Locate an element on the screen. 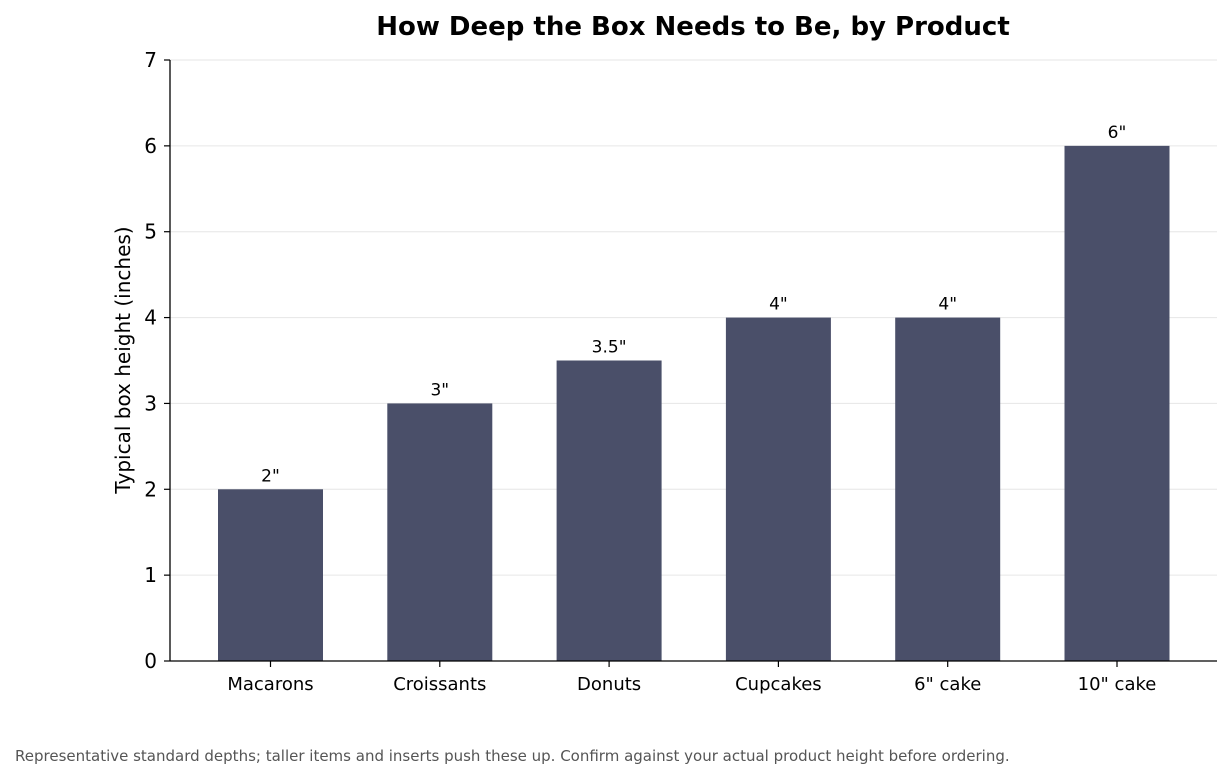 The height and width of the screenshot is (780, 1231). x-tick-label: Cupcakes is located at coordinates (778, 684).